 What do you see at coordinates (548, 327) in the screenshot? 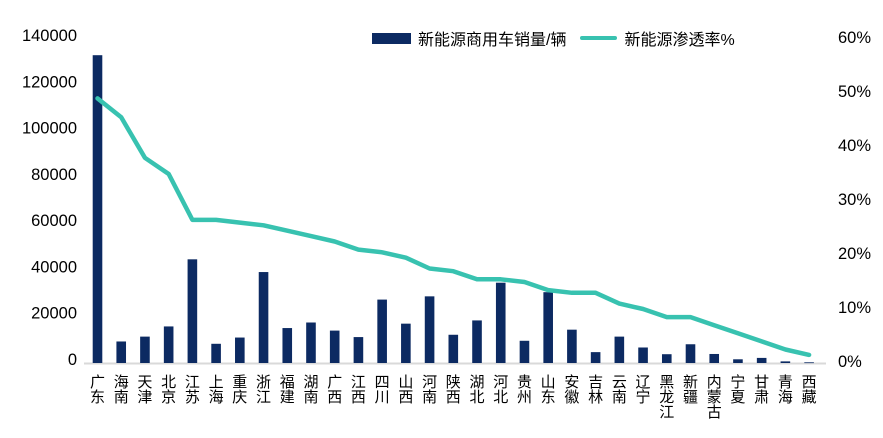
I see `bar-山东` at bounding box center [548, 327].